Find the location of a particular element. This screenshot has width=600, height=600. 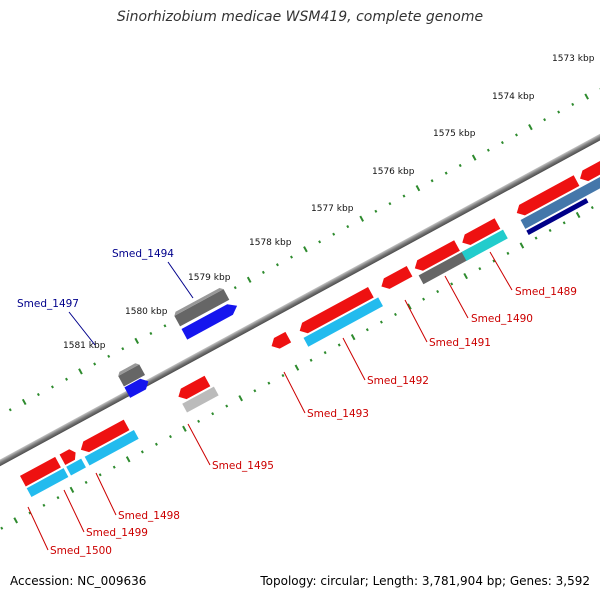

gene-label: Smed_1491 is located at coordinates (460, 343).